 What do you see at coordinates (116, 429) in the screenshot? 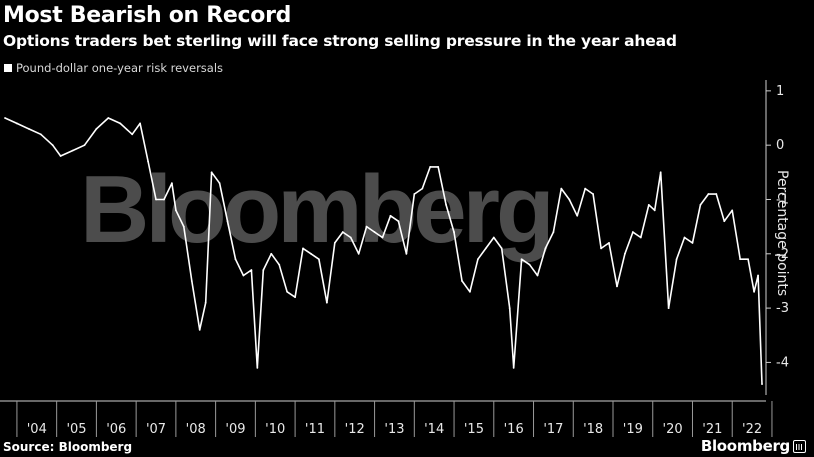
I see `x-tick-label: '06` at bounding box center [116, 429].